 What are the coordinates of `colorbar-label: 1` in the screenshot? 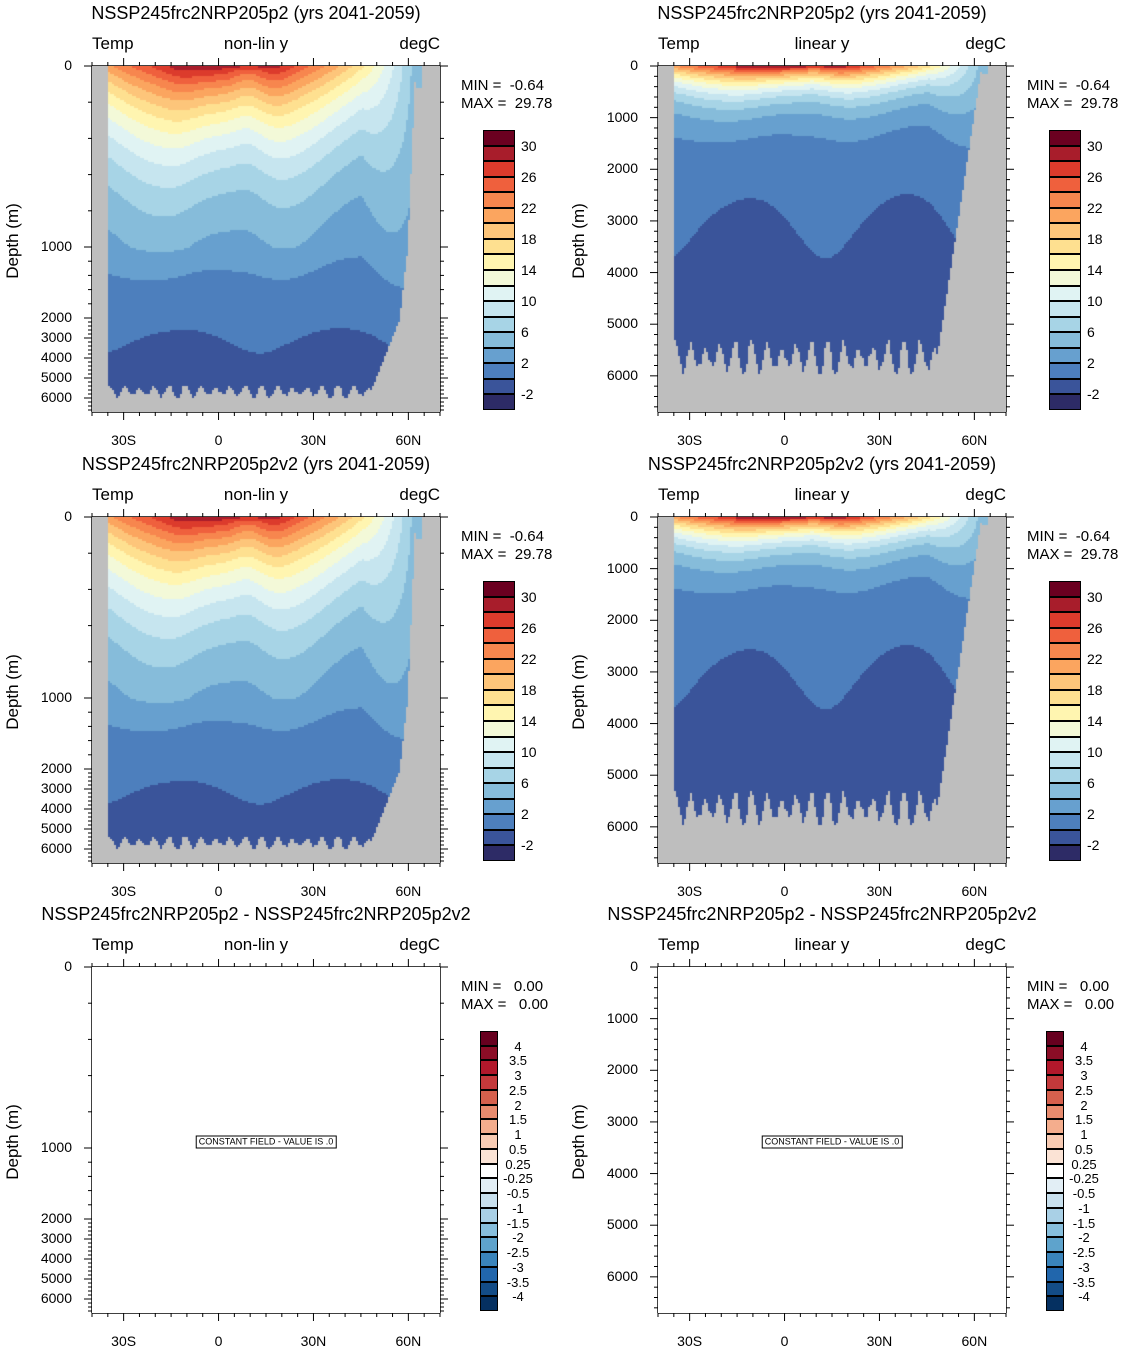 It's located at (518, 1135).